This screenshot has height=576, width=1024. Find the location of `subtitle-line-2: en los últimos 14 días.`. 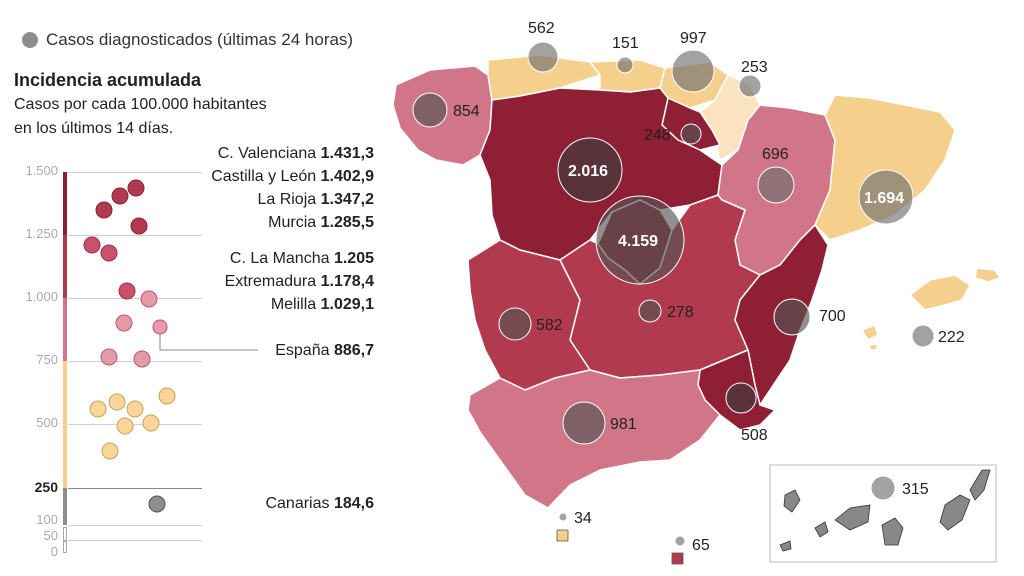

subtitle-line-2: en los últimos 14 días. is located at coordinates (94, 128).